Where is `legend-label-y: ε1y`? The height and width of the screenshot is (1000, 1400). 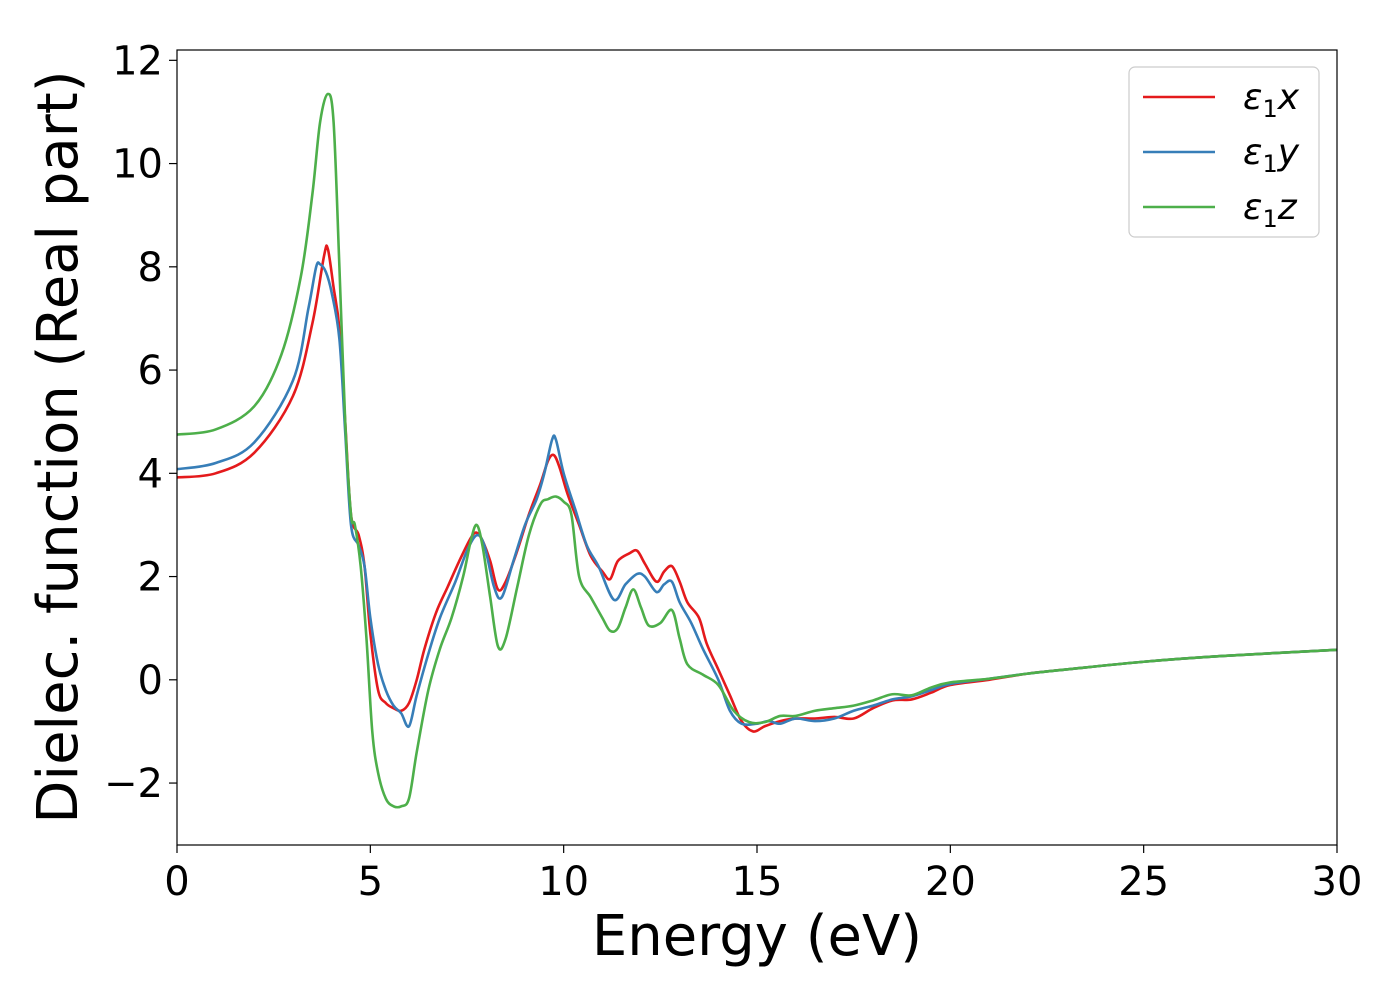 legend-label-y: ε1y is located at coordinates (1271, 155).